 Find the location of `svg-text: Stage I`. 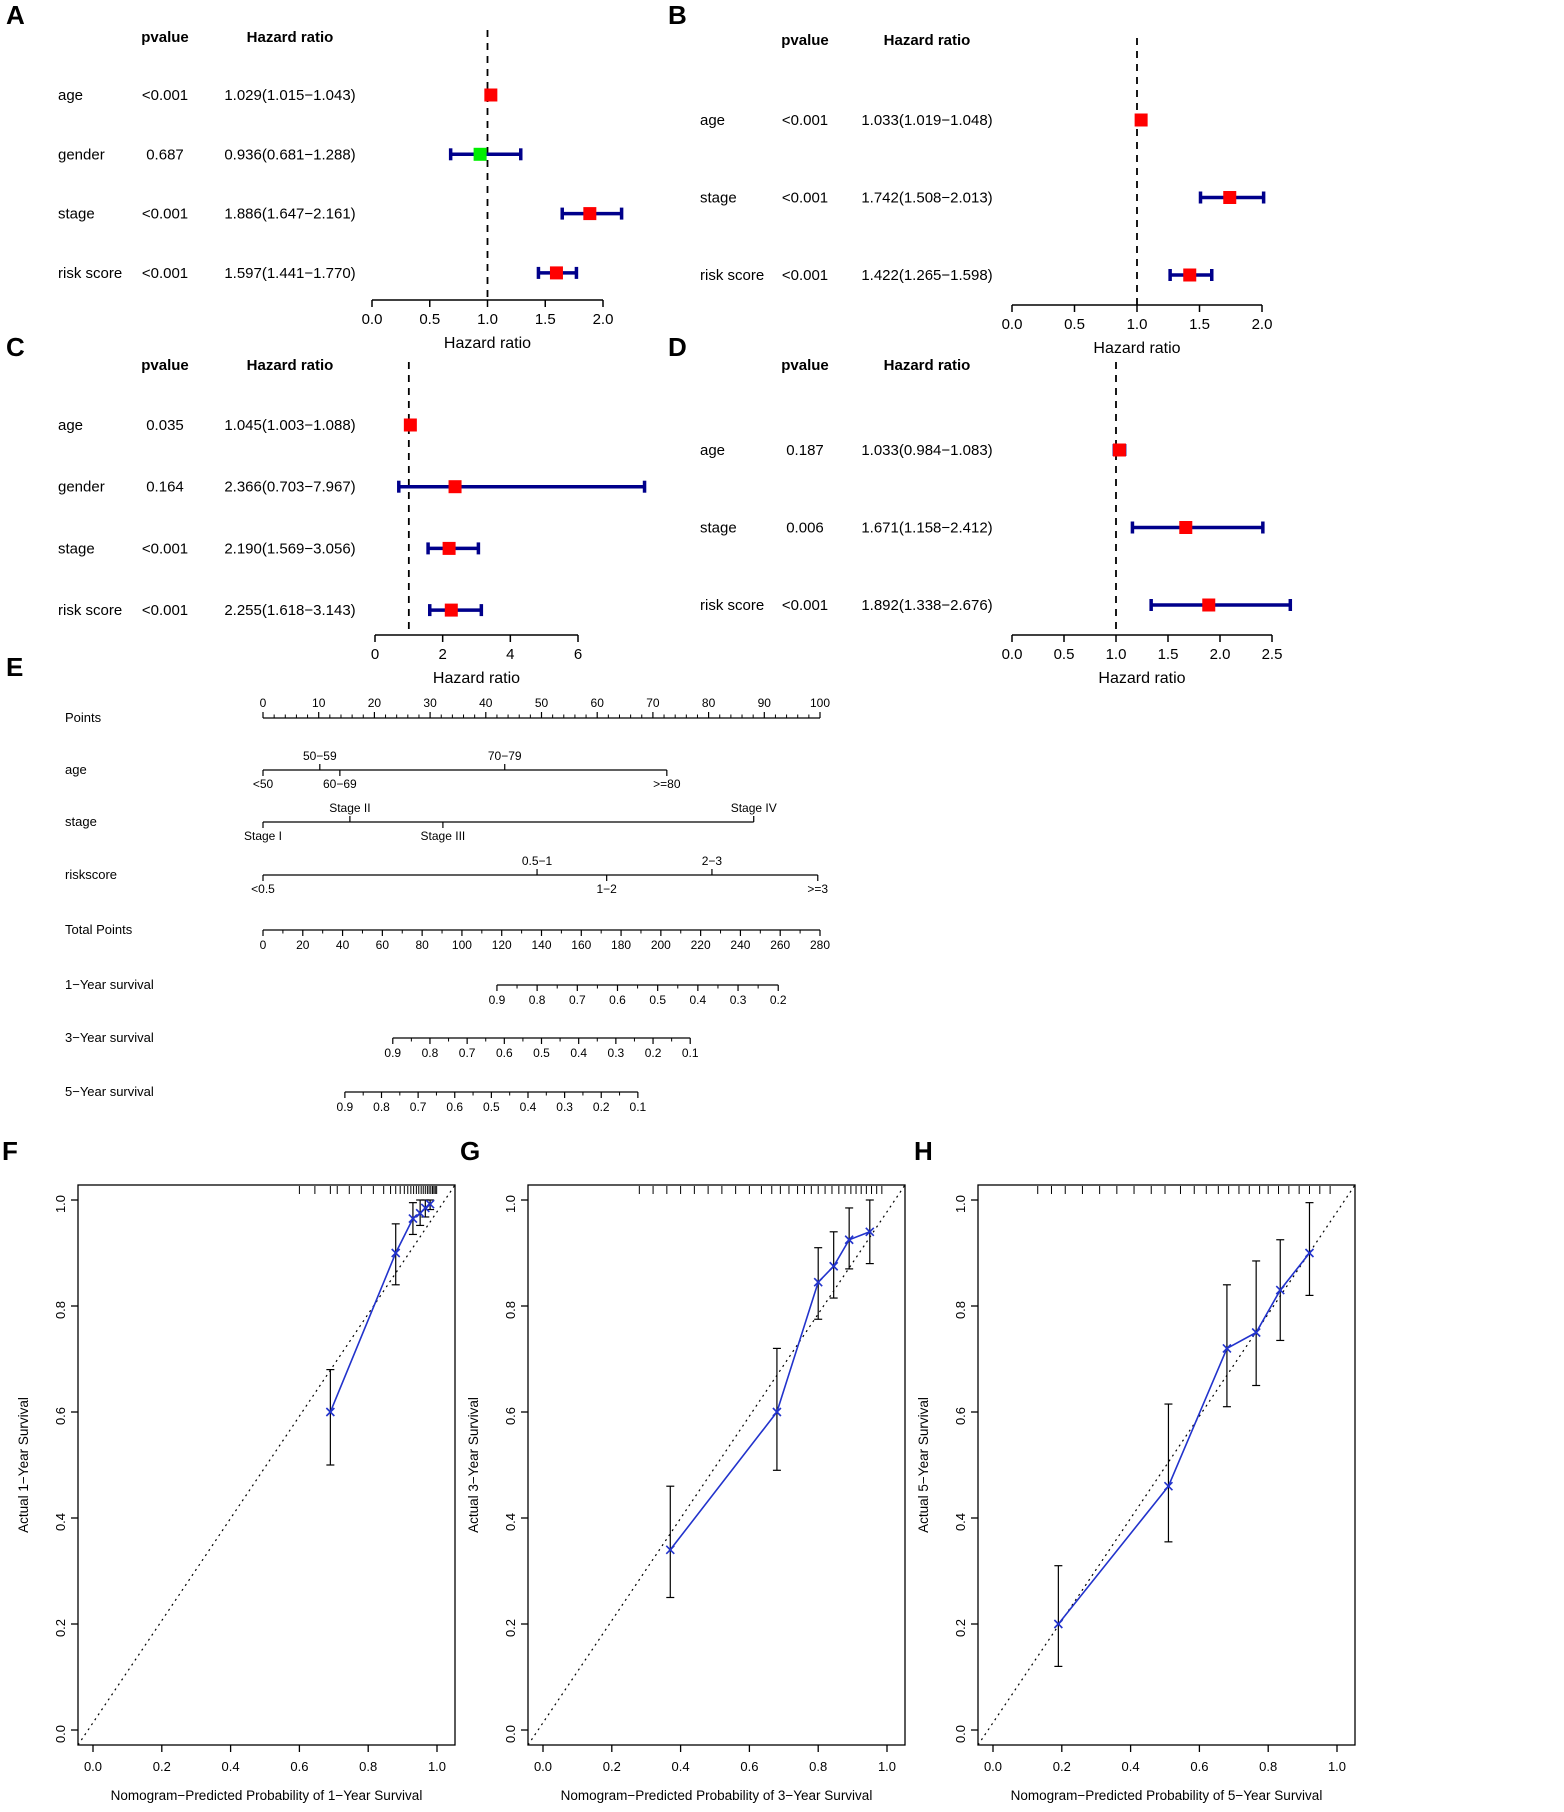

svg-text: Stage I is located at coordinates (263, 836).